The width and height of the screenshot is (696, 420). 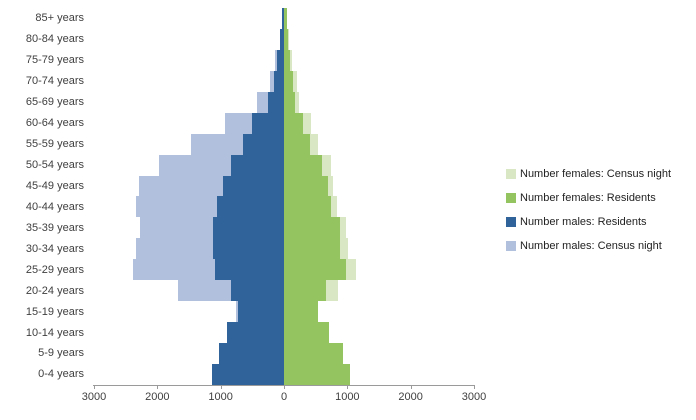 I want to click on age-group-label: 75-79 years, so click(x=54, y=60).